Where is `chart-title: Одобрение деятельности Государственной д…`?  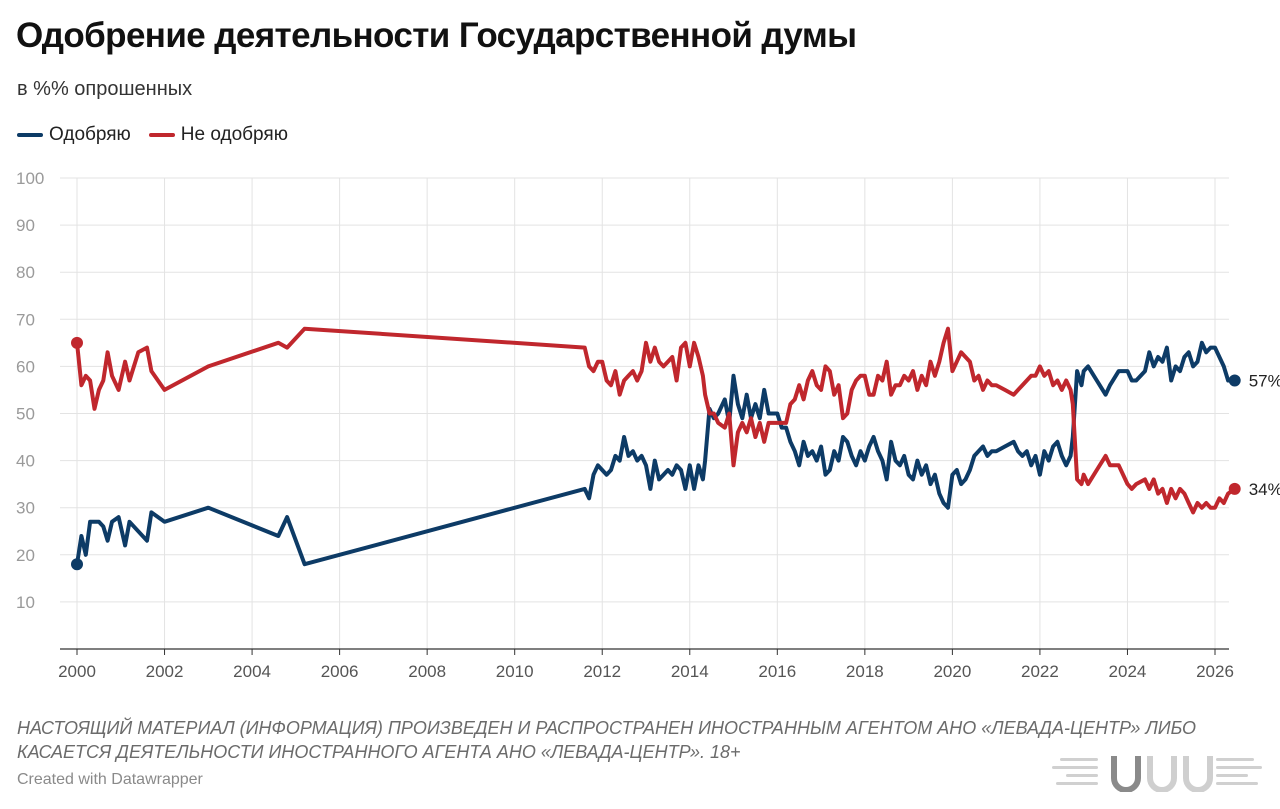
chart-title: Одобрение деятельности Государственной д… is located at coordinates (436, 35).